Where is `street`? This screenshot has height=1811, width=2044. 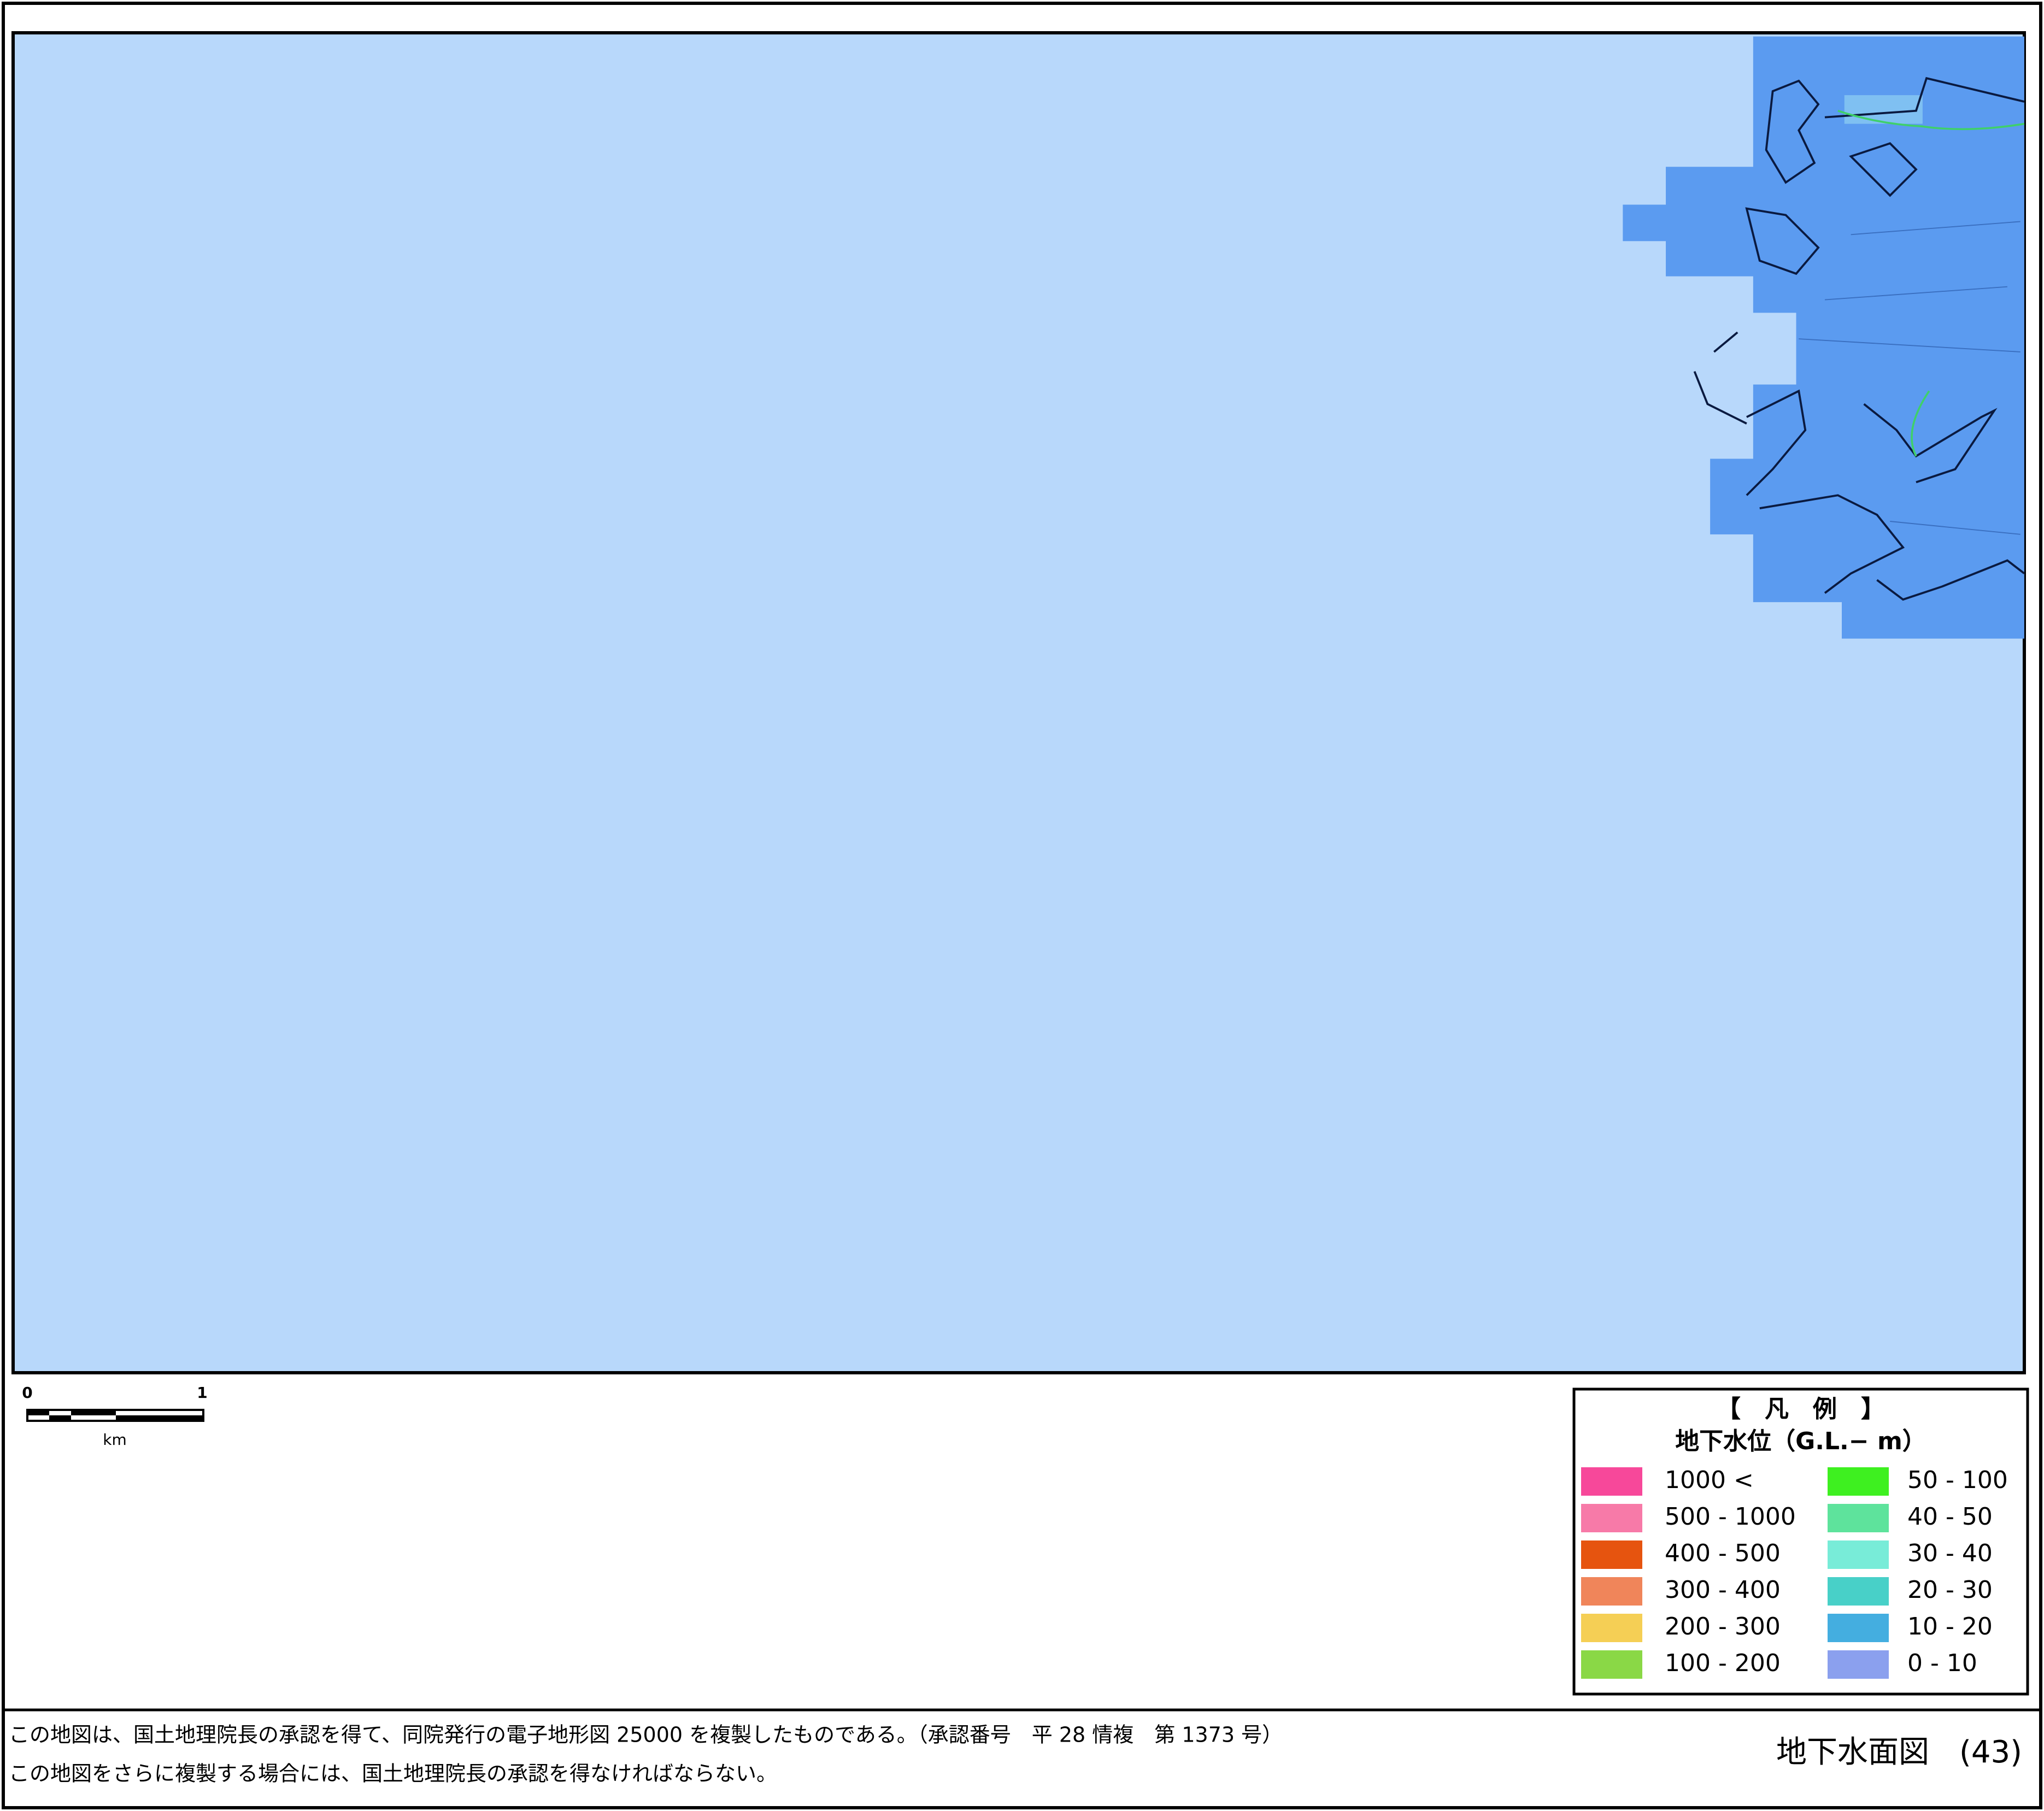 street is located at coordinates (1909, 378).